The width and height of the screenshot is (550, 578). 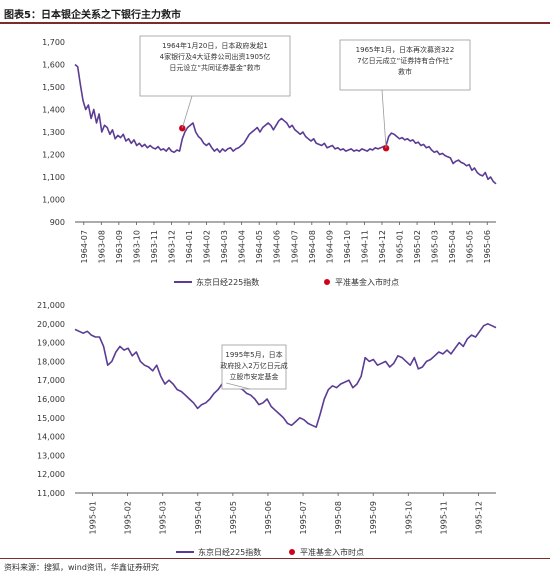 I want to click on annotation-text: 政府投入2万亿日元成, so click(x=253, y=365).